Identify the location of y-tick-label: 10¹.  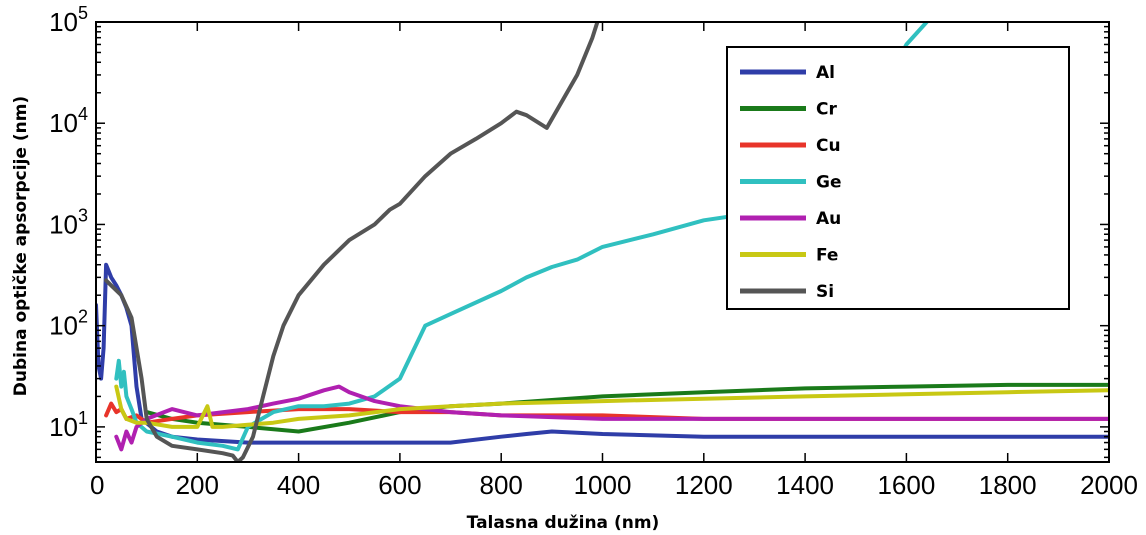
(68, 425).